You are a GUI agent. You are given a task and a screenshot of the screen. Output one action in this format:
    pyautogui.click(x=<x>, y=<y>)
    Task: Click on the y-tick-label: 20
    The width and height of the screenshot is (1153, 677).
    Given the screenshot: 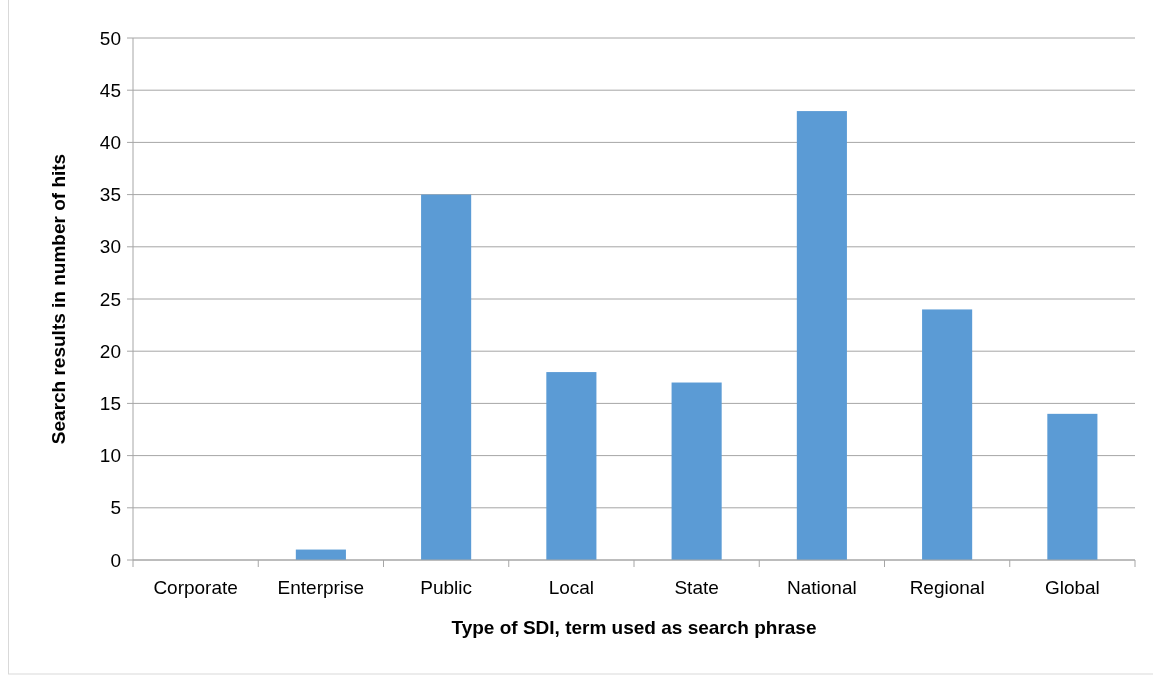 What is the action you would take?
    pyautogui.click(x=110, y=351)
    